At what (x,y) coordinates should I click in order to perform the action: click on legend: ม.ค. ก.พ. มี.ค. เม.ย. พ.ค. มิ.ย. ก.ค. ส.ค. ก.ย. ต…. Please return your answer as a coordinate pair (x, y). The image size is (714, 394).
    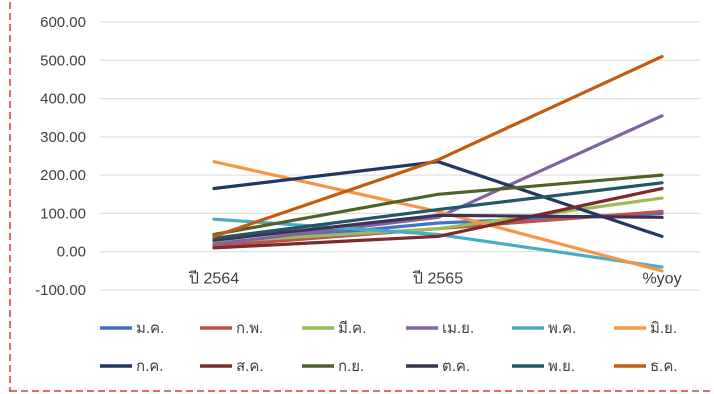
    Looking at the image, I should click on (389, 347).